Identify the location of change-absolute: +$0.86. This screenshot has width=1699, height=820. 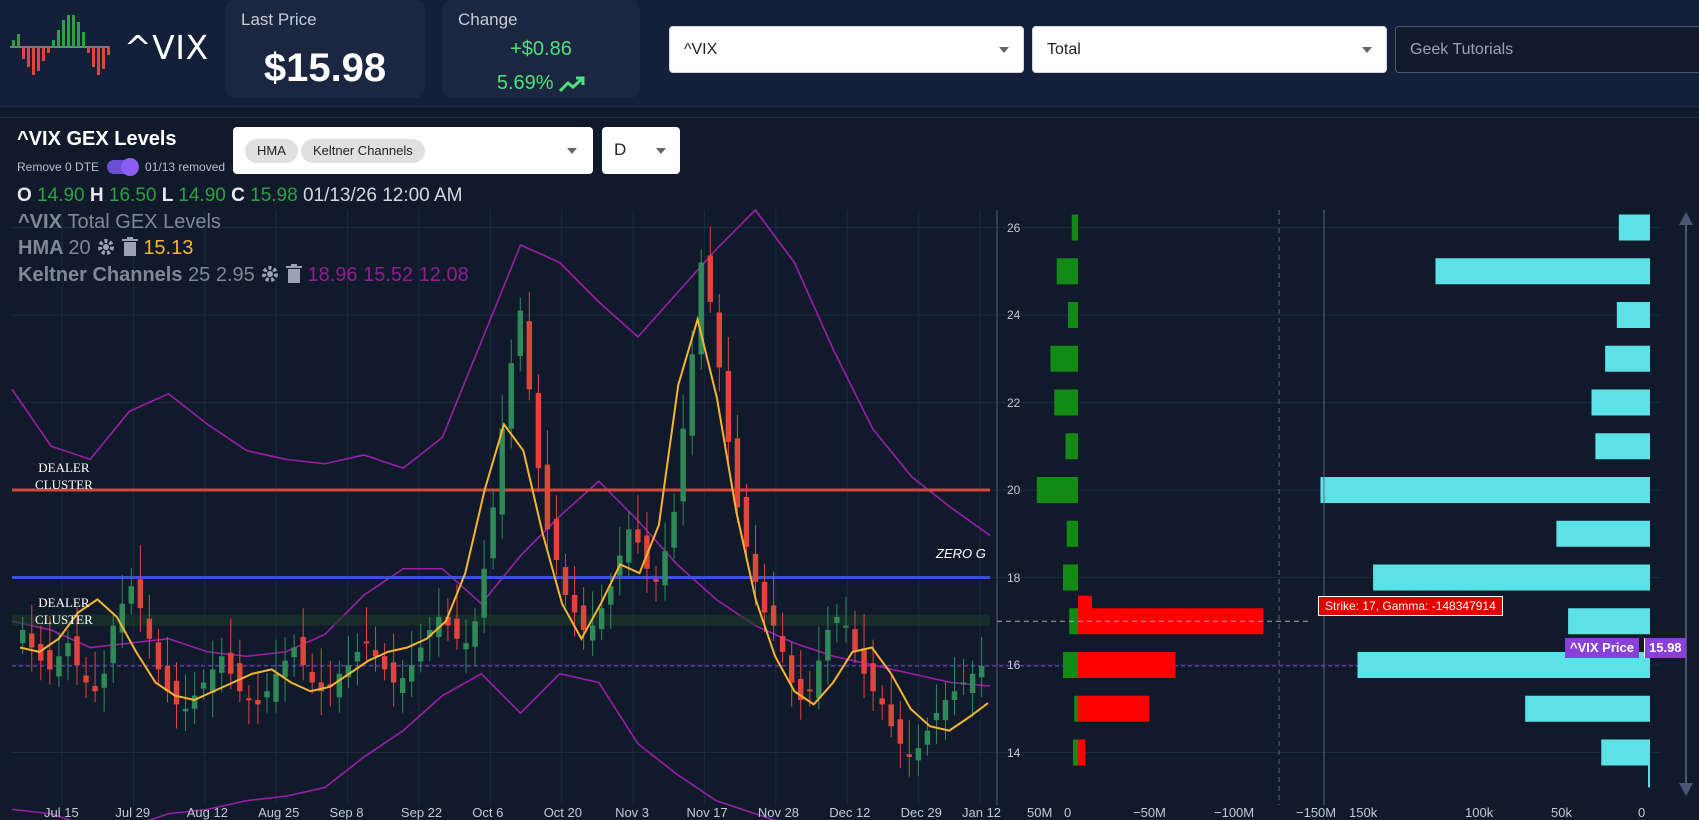
(541, 49).